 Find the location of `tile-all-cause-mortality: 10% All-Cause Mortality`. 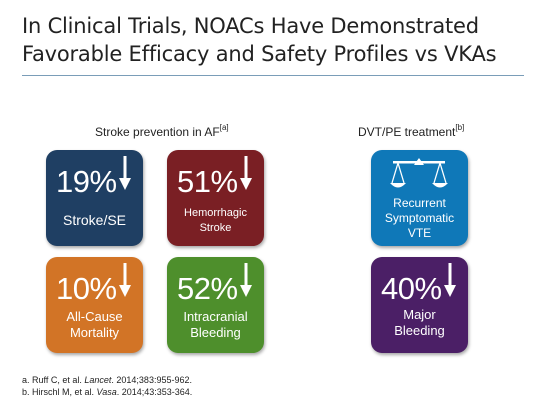

tile-all-cause-mortality: 10% All-Cause Mortality is located at coordinates (94, 305).